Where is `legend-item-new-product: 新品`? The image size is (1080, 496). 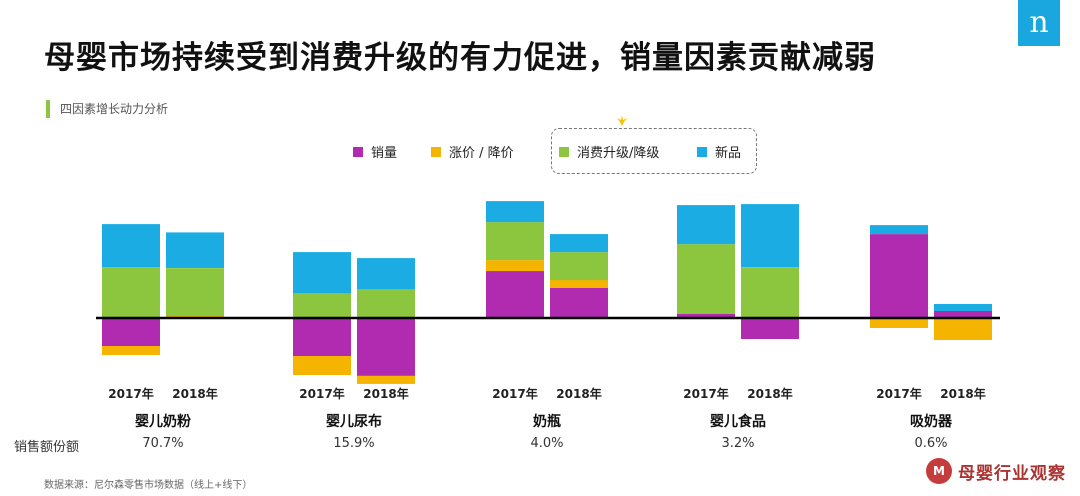 legend-item-new-product: 新品 is located at coordinates (719, 151).